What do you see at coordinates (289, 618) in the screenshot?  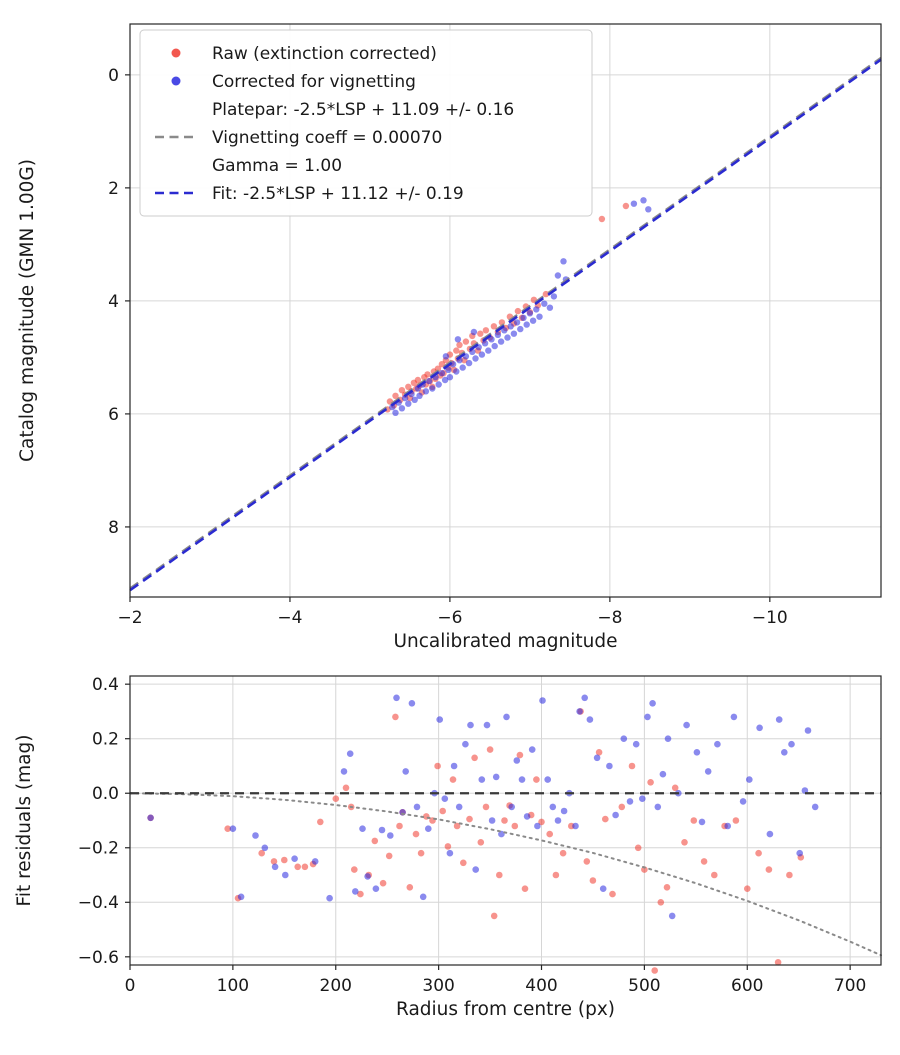 I see `x-tick-label: −4` at bounding box center [289, 618].